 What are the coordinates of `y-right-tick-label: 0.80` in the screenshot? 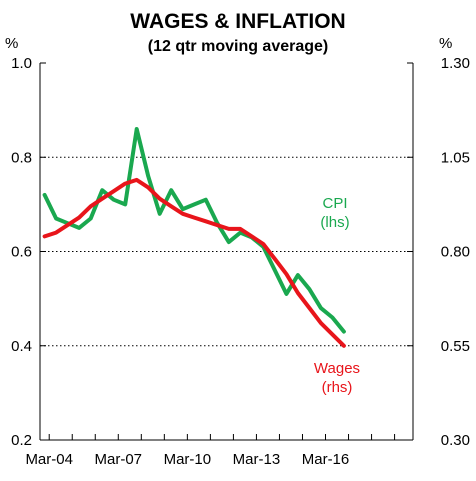 It's located at (455, 252).